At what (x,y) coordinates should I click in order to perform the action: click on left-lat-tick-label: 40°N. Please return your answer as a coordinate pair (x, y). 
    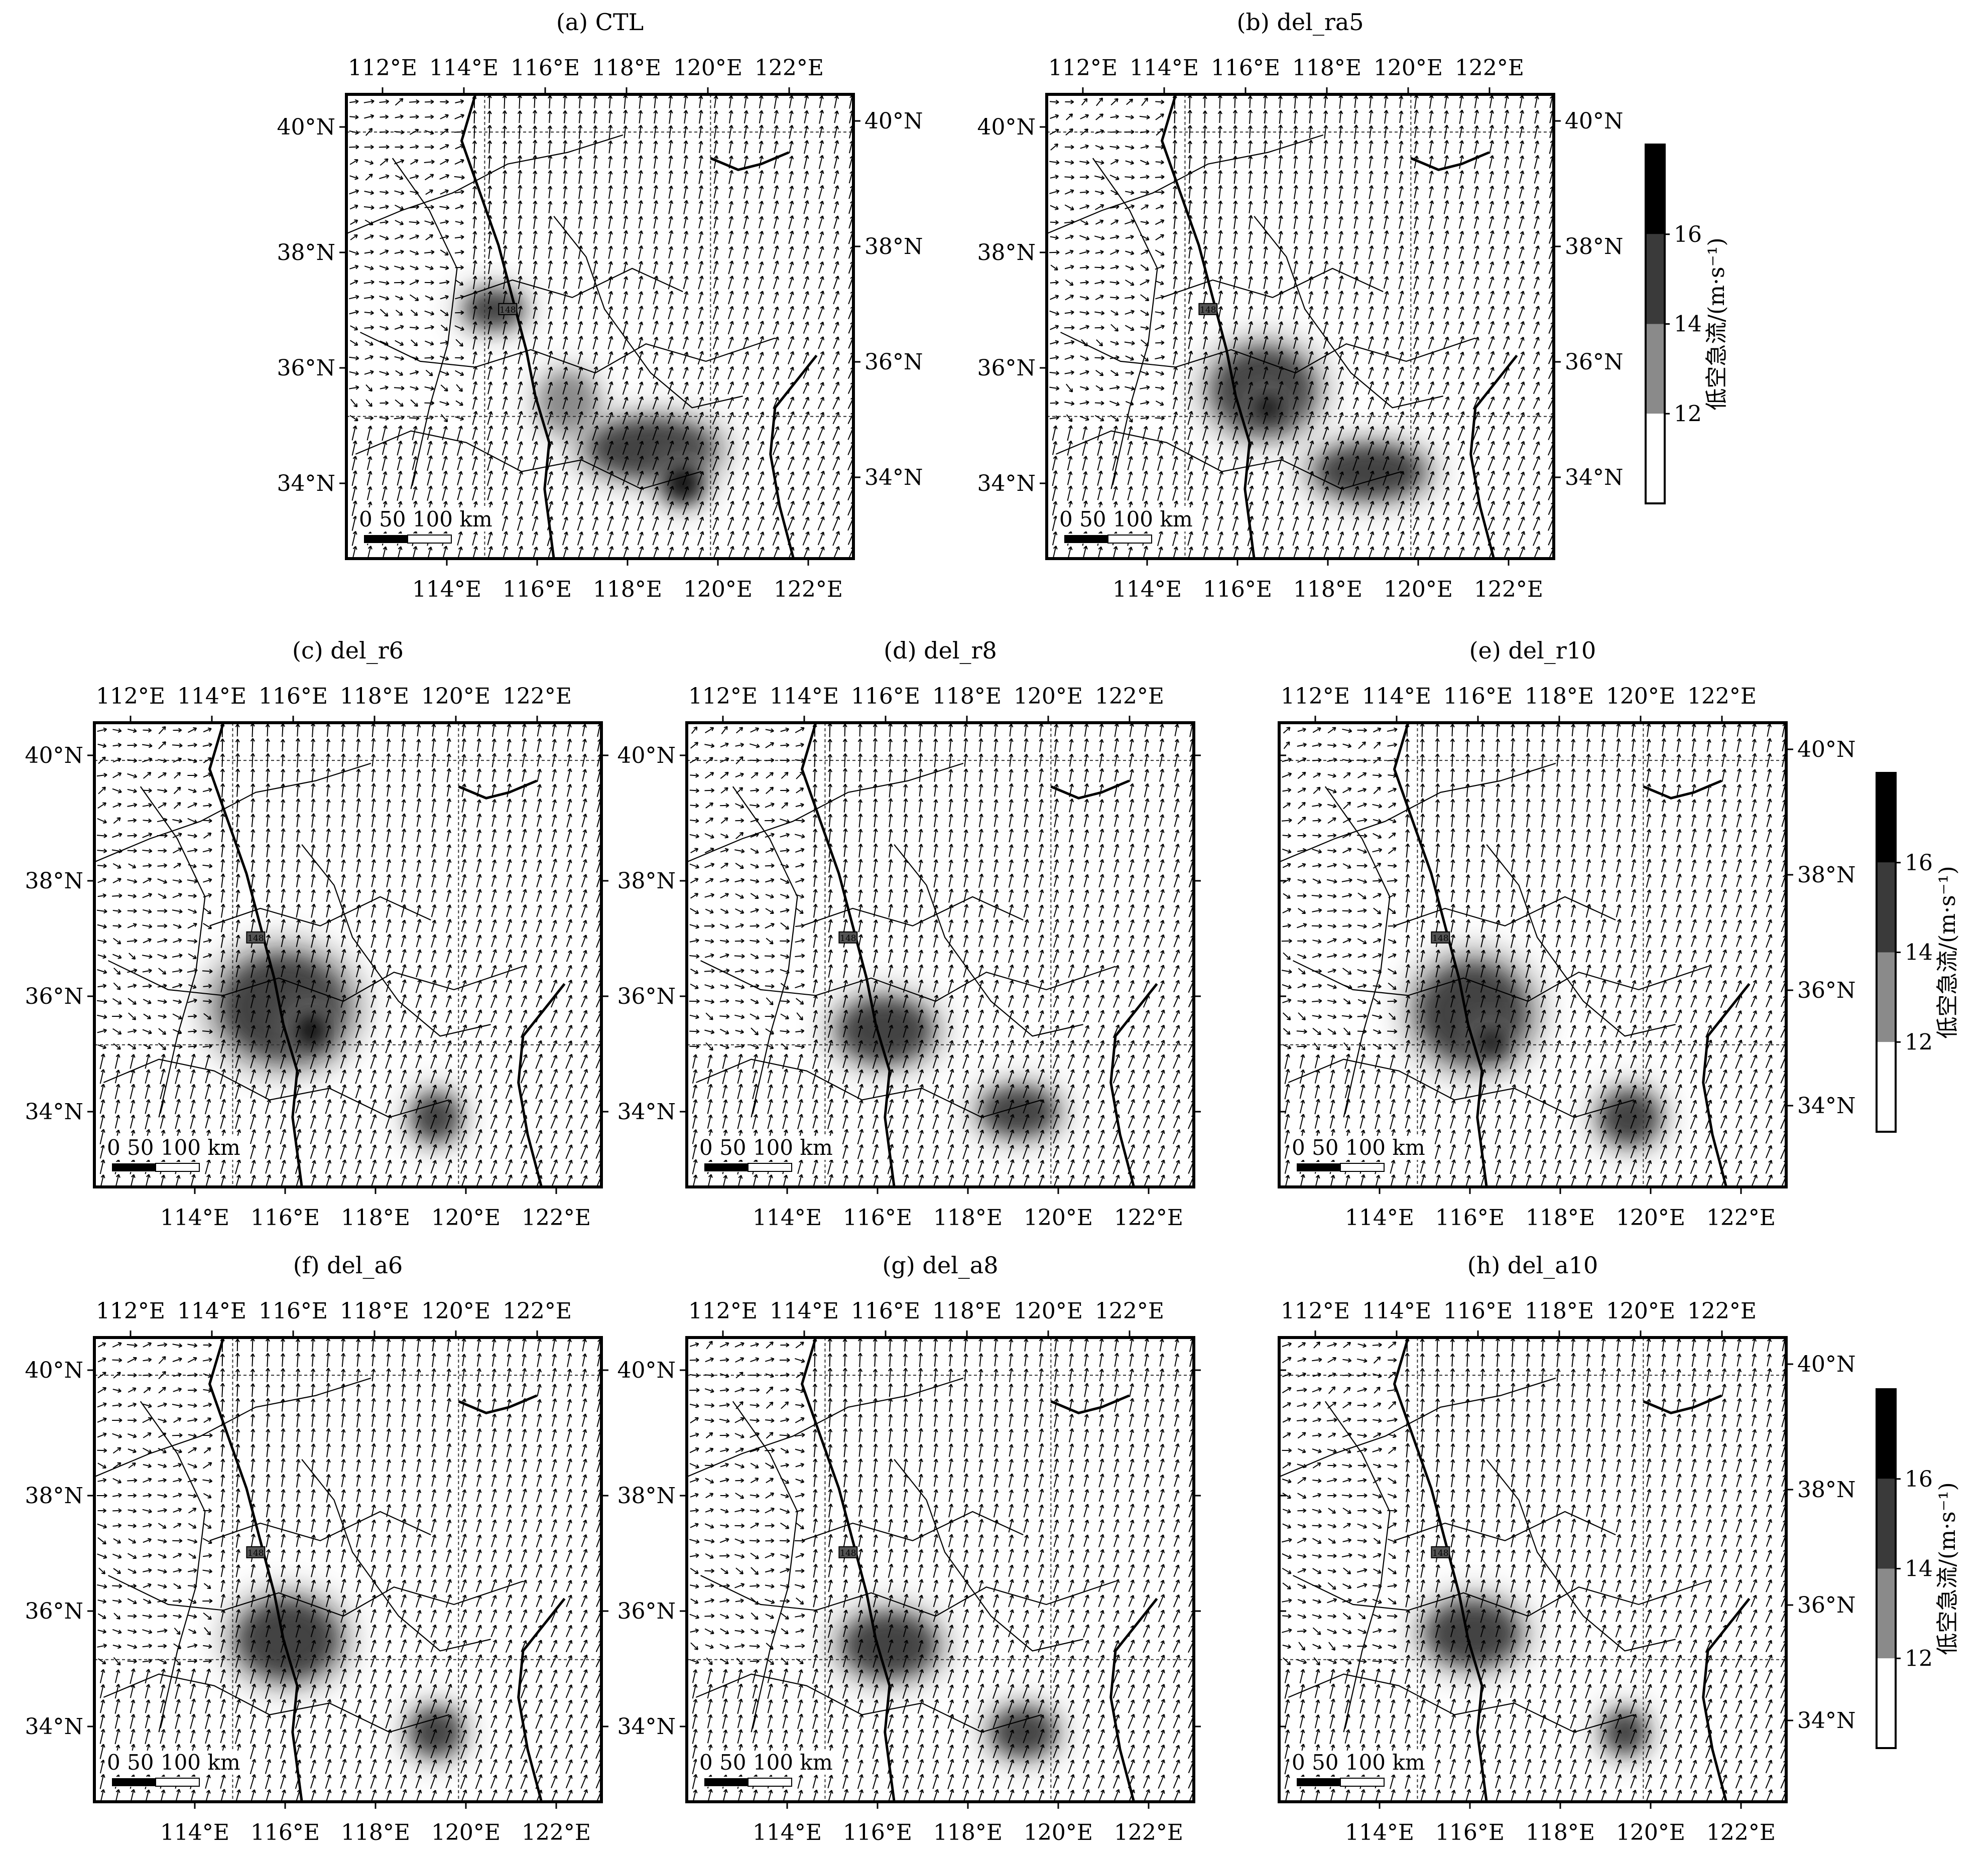
    Looking at the image, I should click on (646, 1370).